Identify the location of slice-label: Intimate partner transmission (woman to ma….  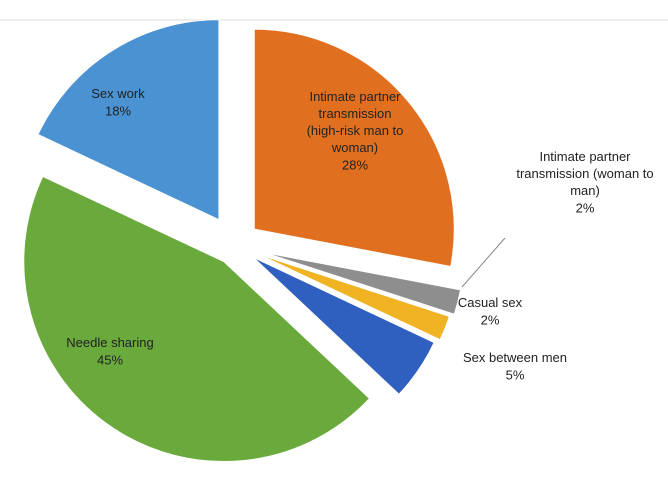
(584, 173).